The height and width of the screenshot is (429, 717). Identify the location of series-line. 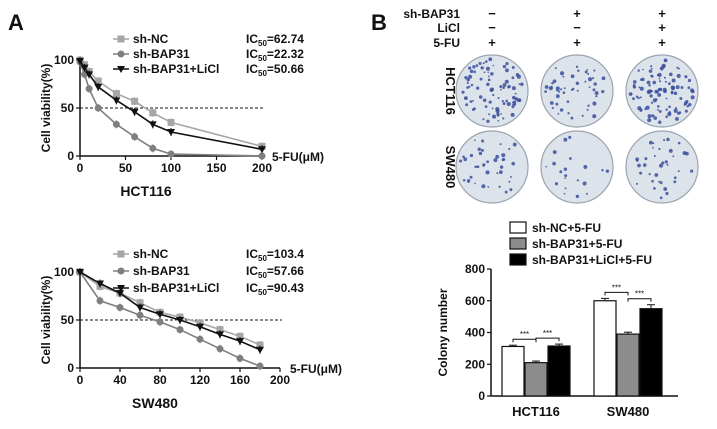
(171, 109).